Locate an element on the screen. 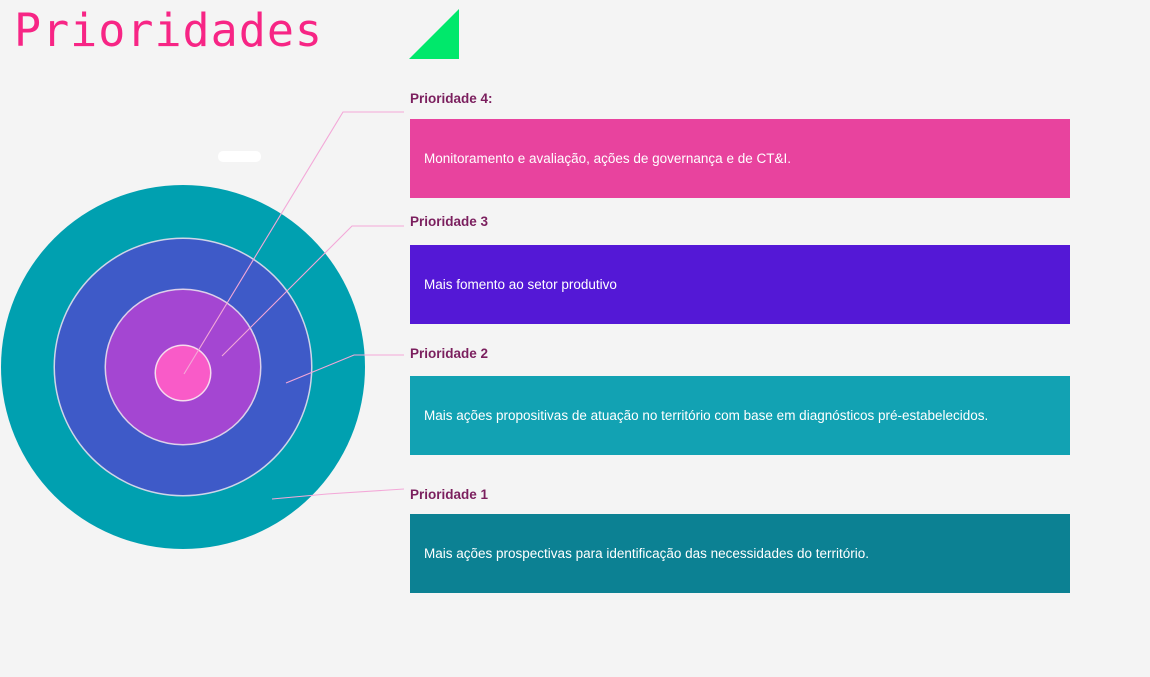 The width and height of the screenshot is (1150, 677). priority-2-label: Prioridade 2 is located at coordinates (449, 353).